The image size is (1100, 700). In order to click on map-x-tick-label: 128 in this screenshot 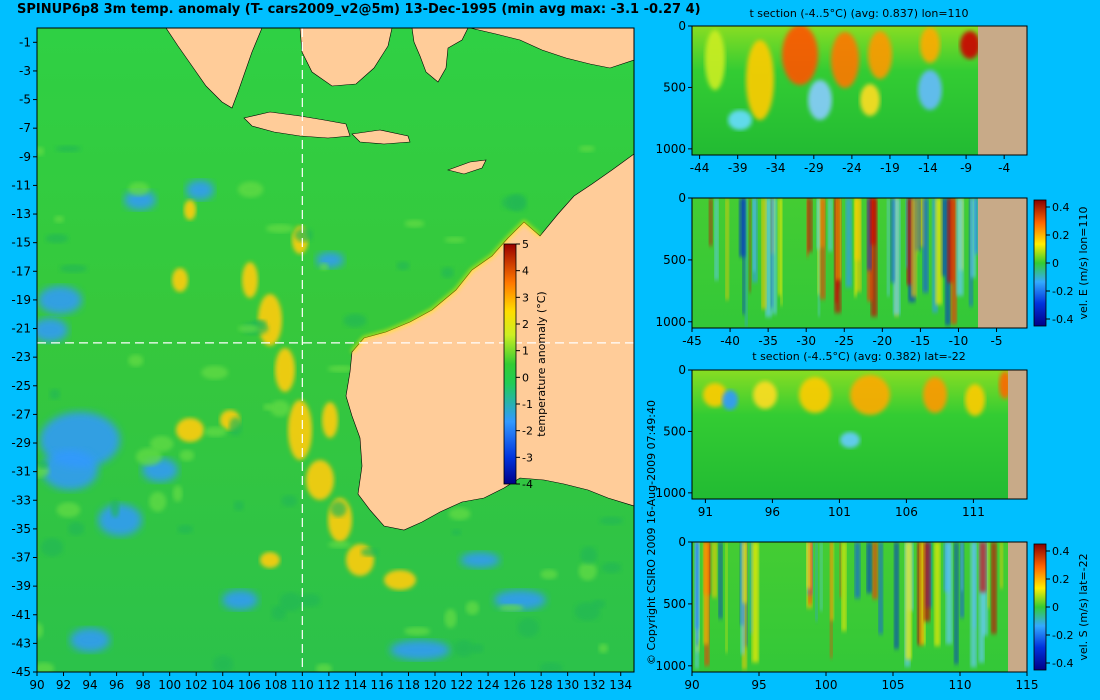, I will do `click(541, 685)`.